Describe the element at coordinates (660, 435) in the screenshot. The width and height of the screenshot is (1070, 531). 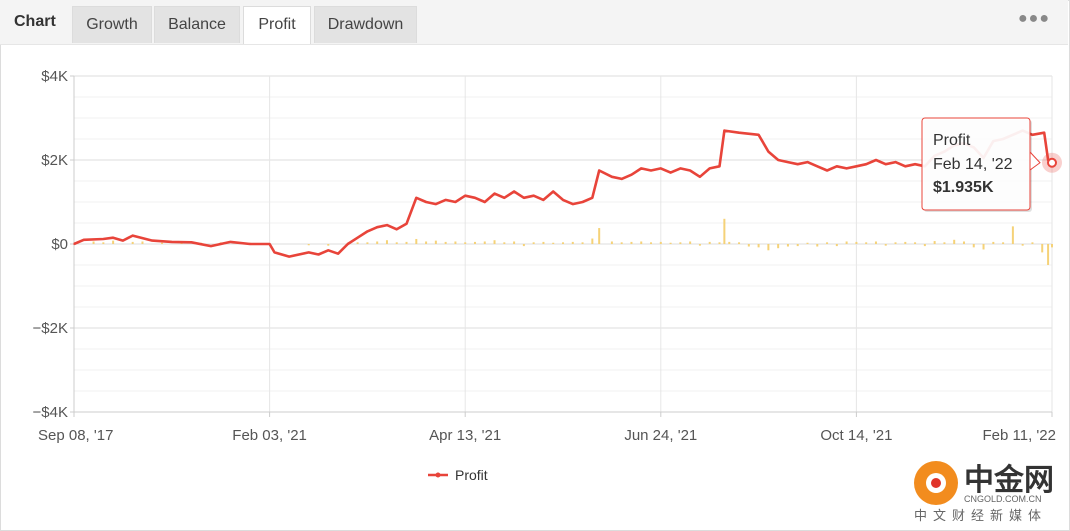
I see `x-tick-label: Jun 24, '21` at that location.